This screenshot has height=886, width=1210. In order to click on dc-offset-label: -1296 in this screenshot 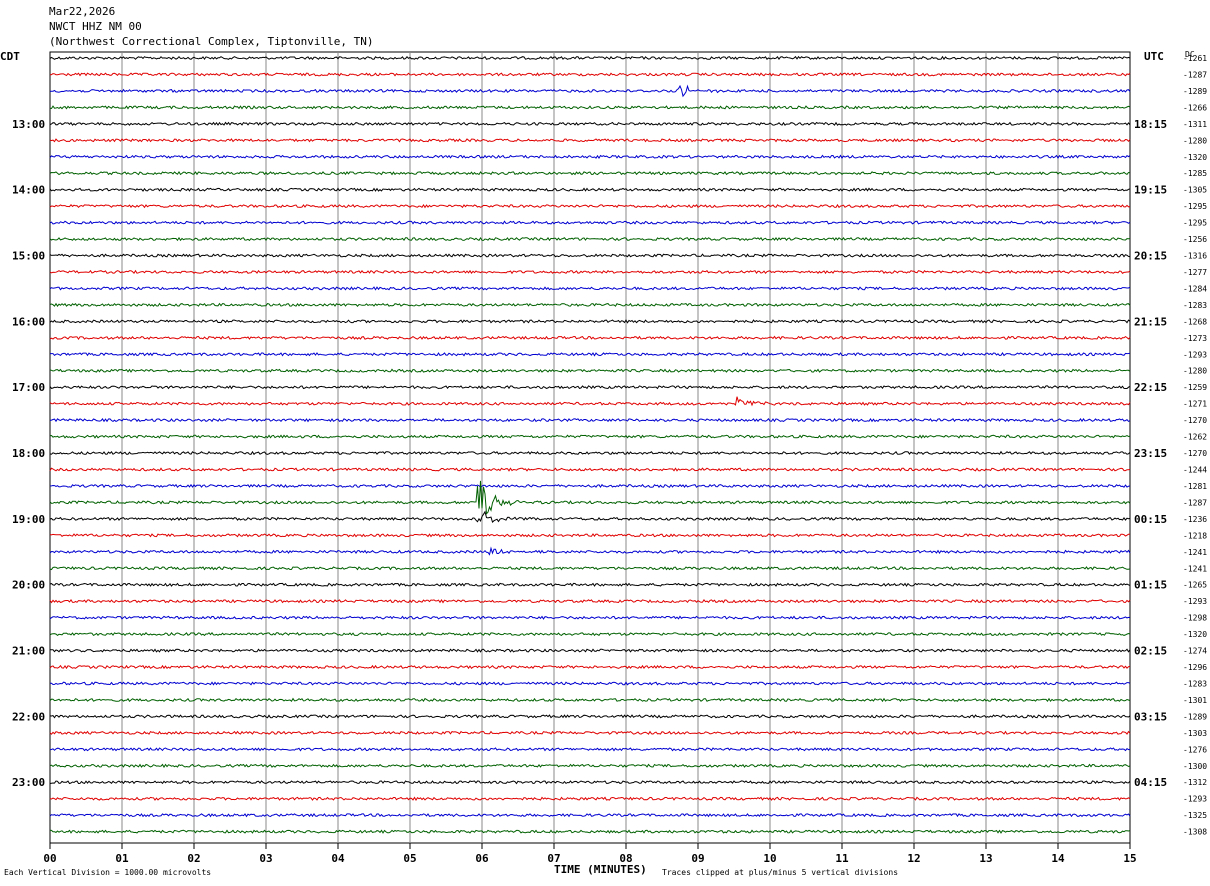, I will do `click(1195, 667)`.